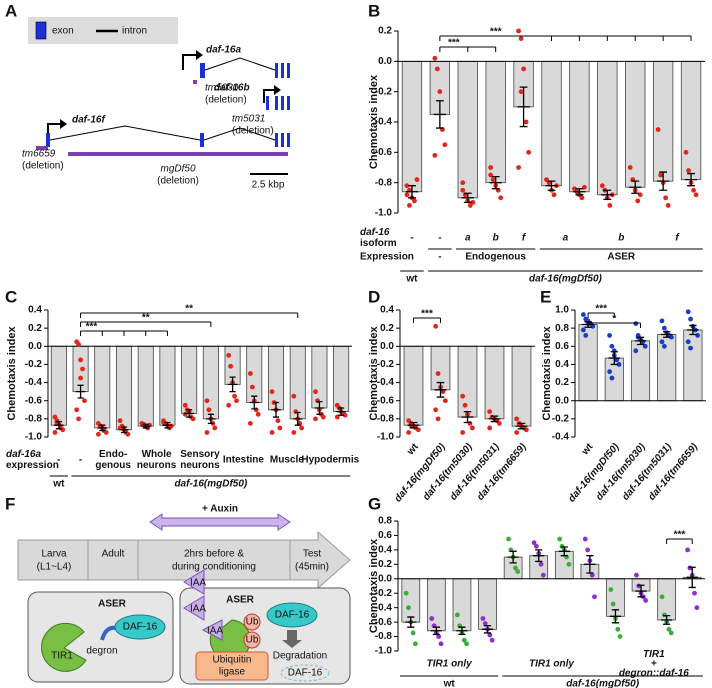  Describe the element at coordinates (300, 656) in the screenshot. I see `process-label: Degradation` at that location.